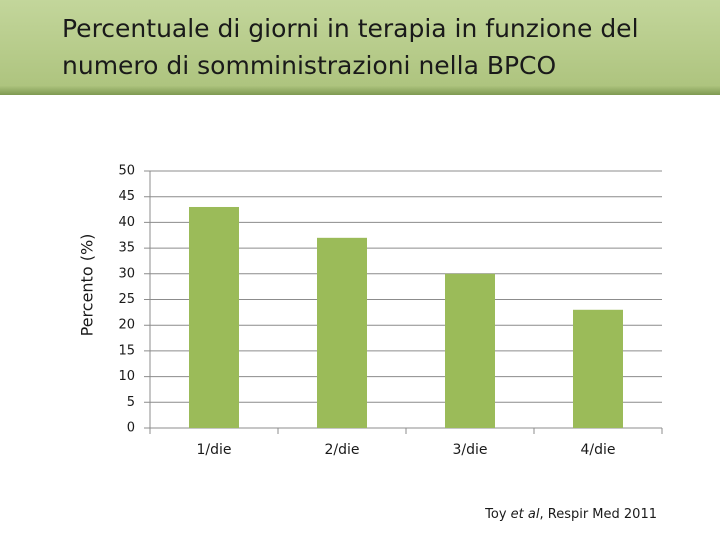  Describe the element at coordinates (126, 196) in the screenshot. I see `y-tick-label: 45` at that location.